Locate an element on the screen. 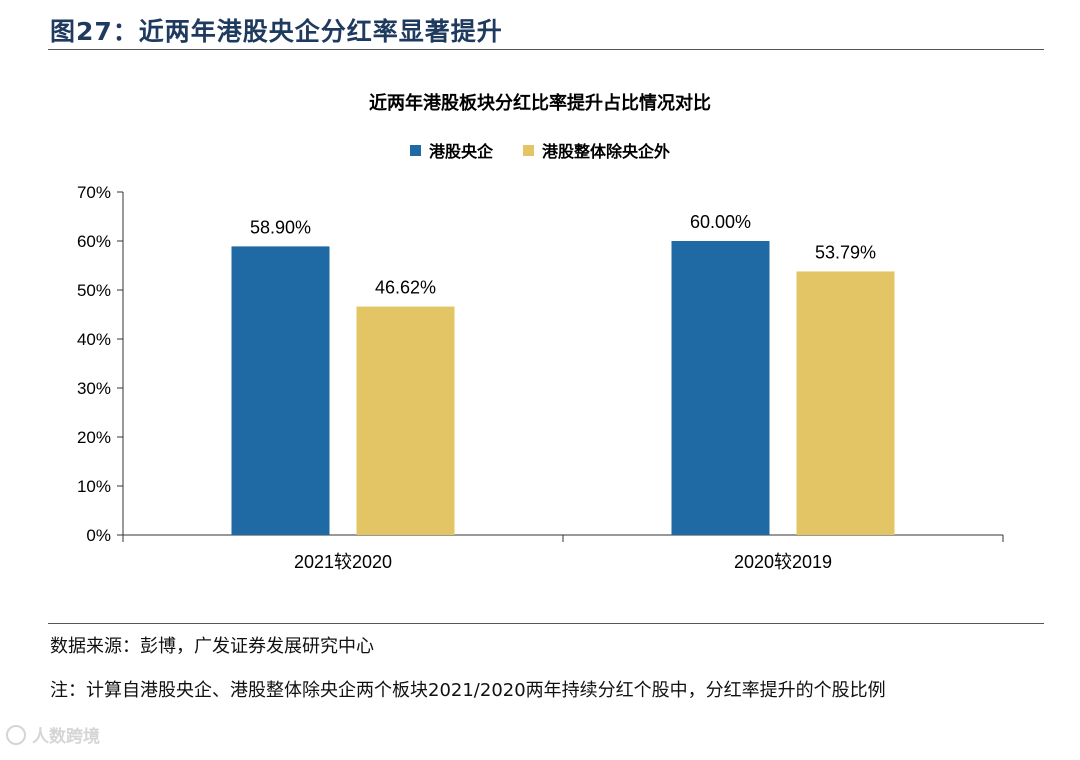 The image size is (1080, 760). chart-legend: 港股央企 港股整体除央企外 is located at coordinates (540, 150).